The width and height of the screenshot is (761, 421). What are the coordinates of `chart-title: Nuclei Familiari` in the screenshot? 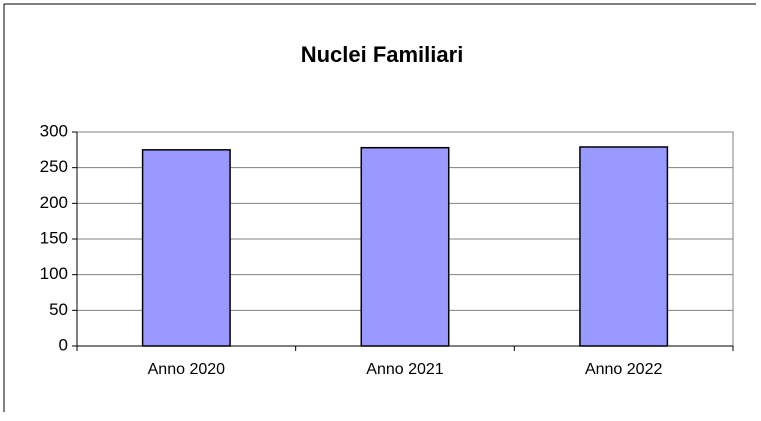 It's located at (382, 54).